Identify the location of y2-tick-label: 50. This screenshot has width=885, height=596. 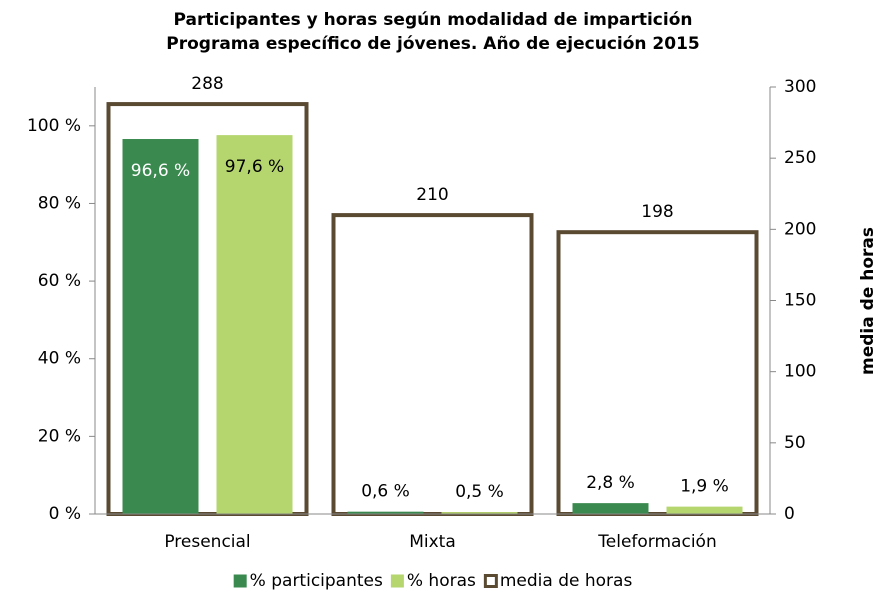
(795, 443).